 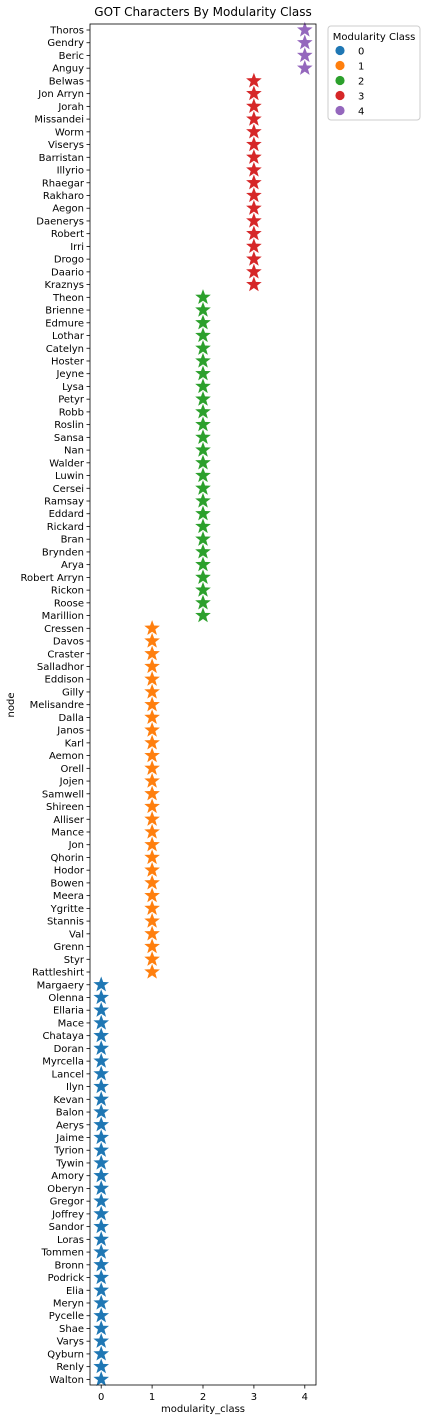 I want to click on y-tick-label: Barristan, so click(x=61, y=158).